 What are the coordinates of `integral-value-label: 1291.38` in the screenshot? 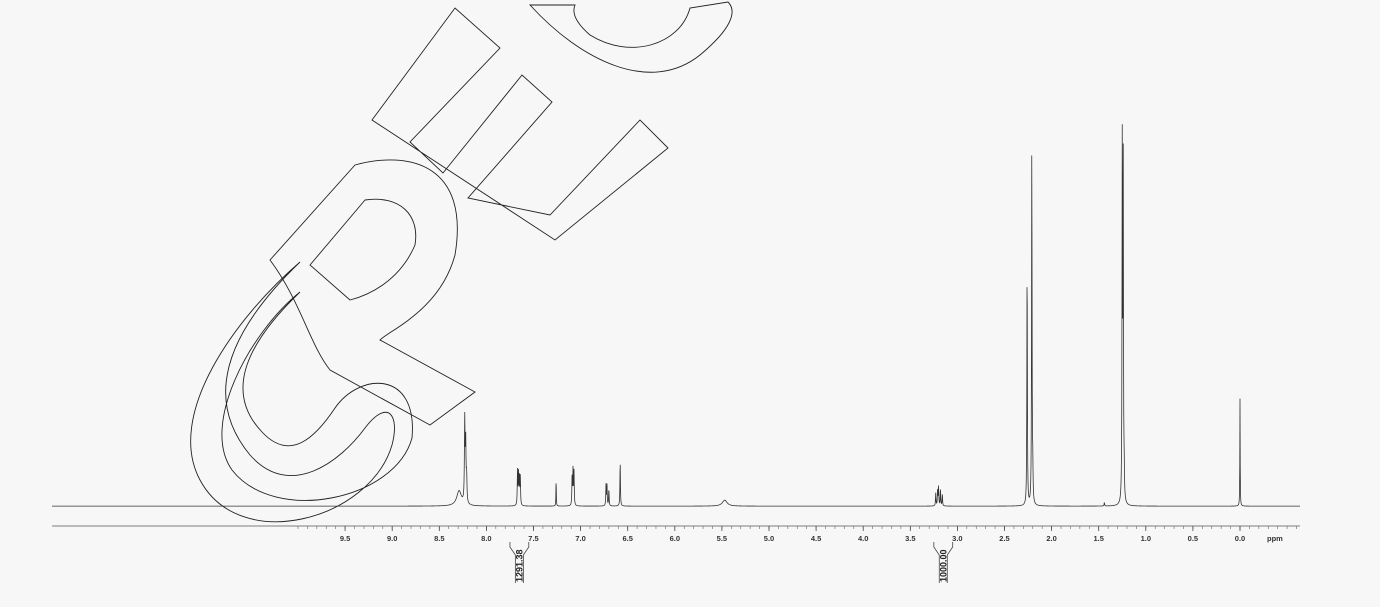 It's located at (519, 565).